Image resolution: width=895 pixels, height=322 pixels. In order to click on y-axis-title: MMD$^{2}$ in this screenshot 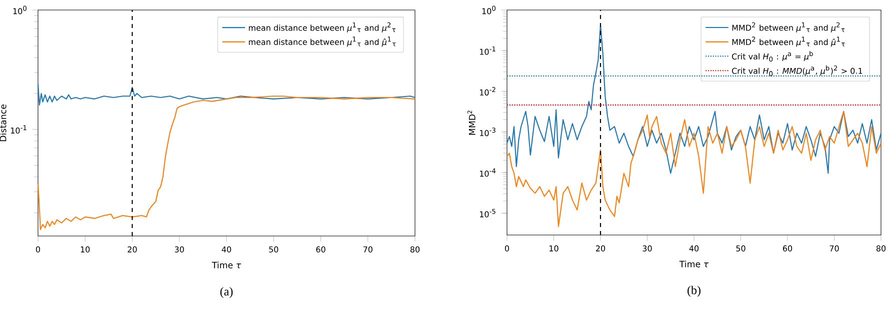, I will do `click(471, 122)`.